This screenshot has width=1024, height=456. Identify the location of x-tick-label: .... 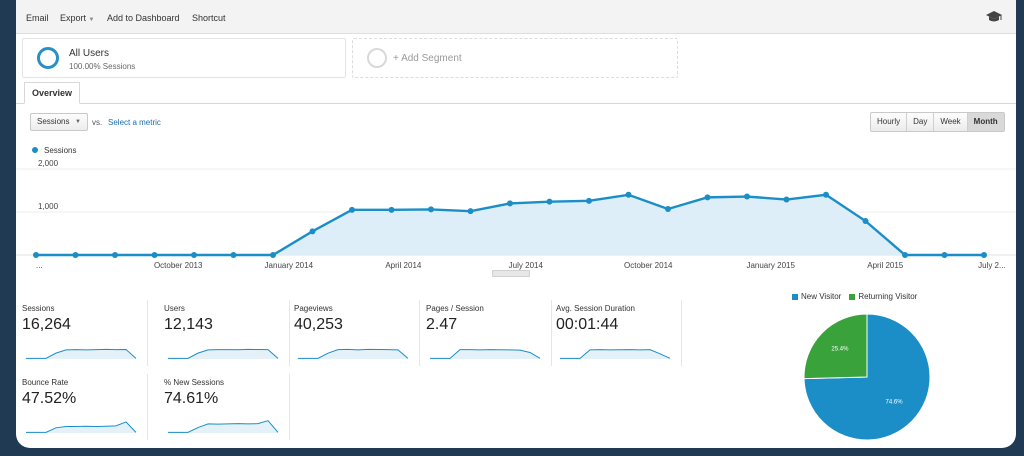
(39, 265).